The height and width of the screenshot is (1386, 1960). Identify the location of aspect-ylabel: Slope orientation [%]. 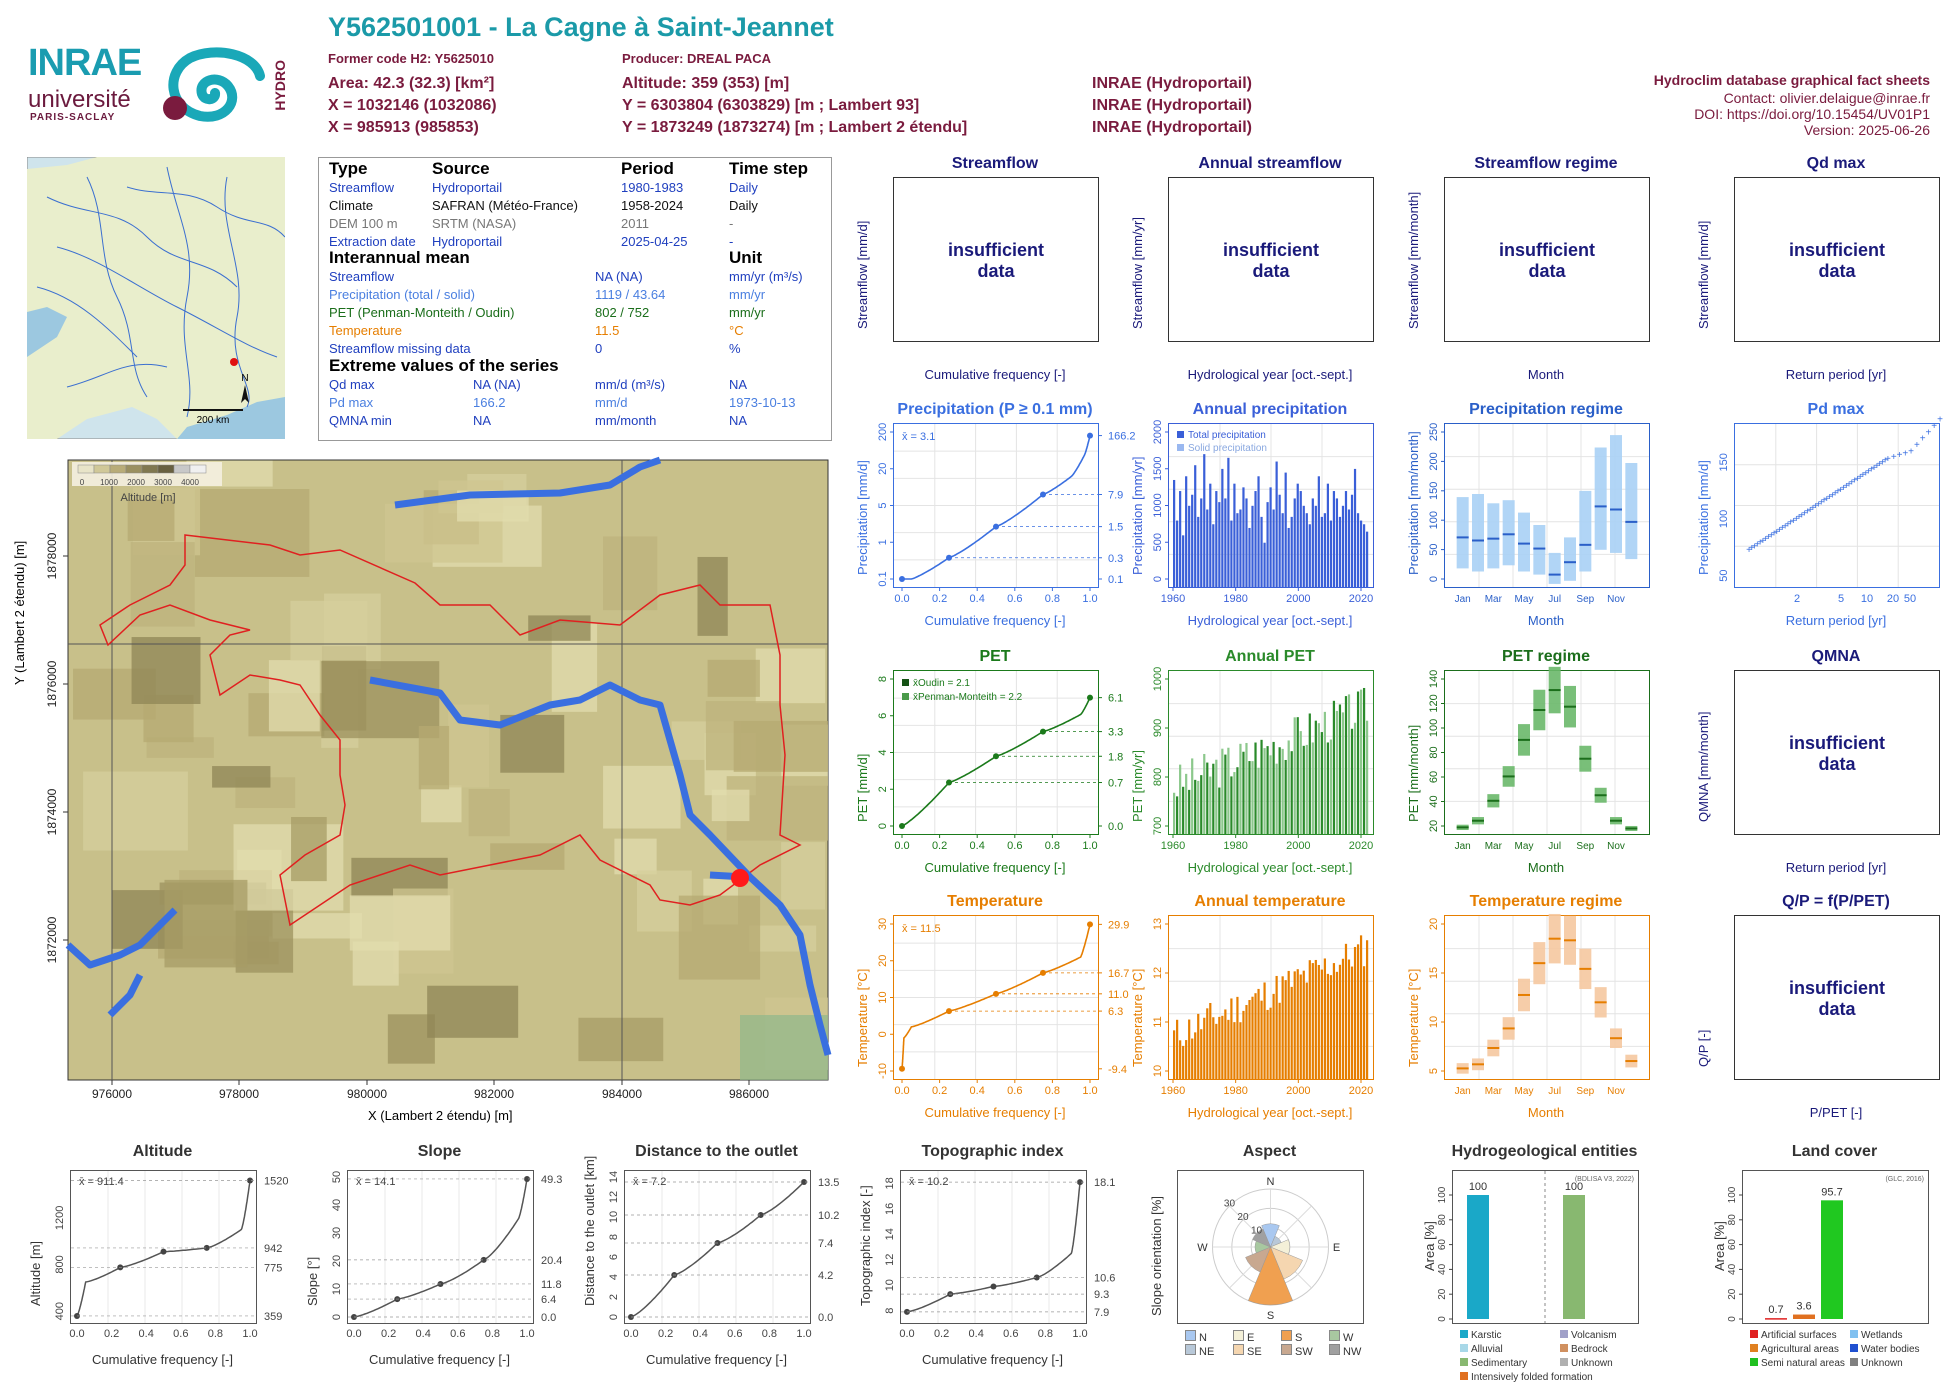
(1156, 1256).